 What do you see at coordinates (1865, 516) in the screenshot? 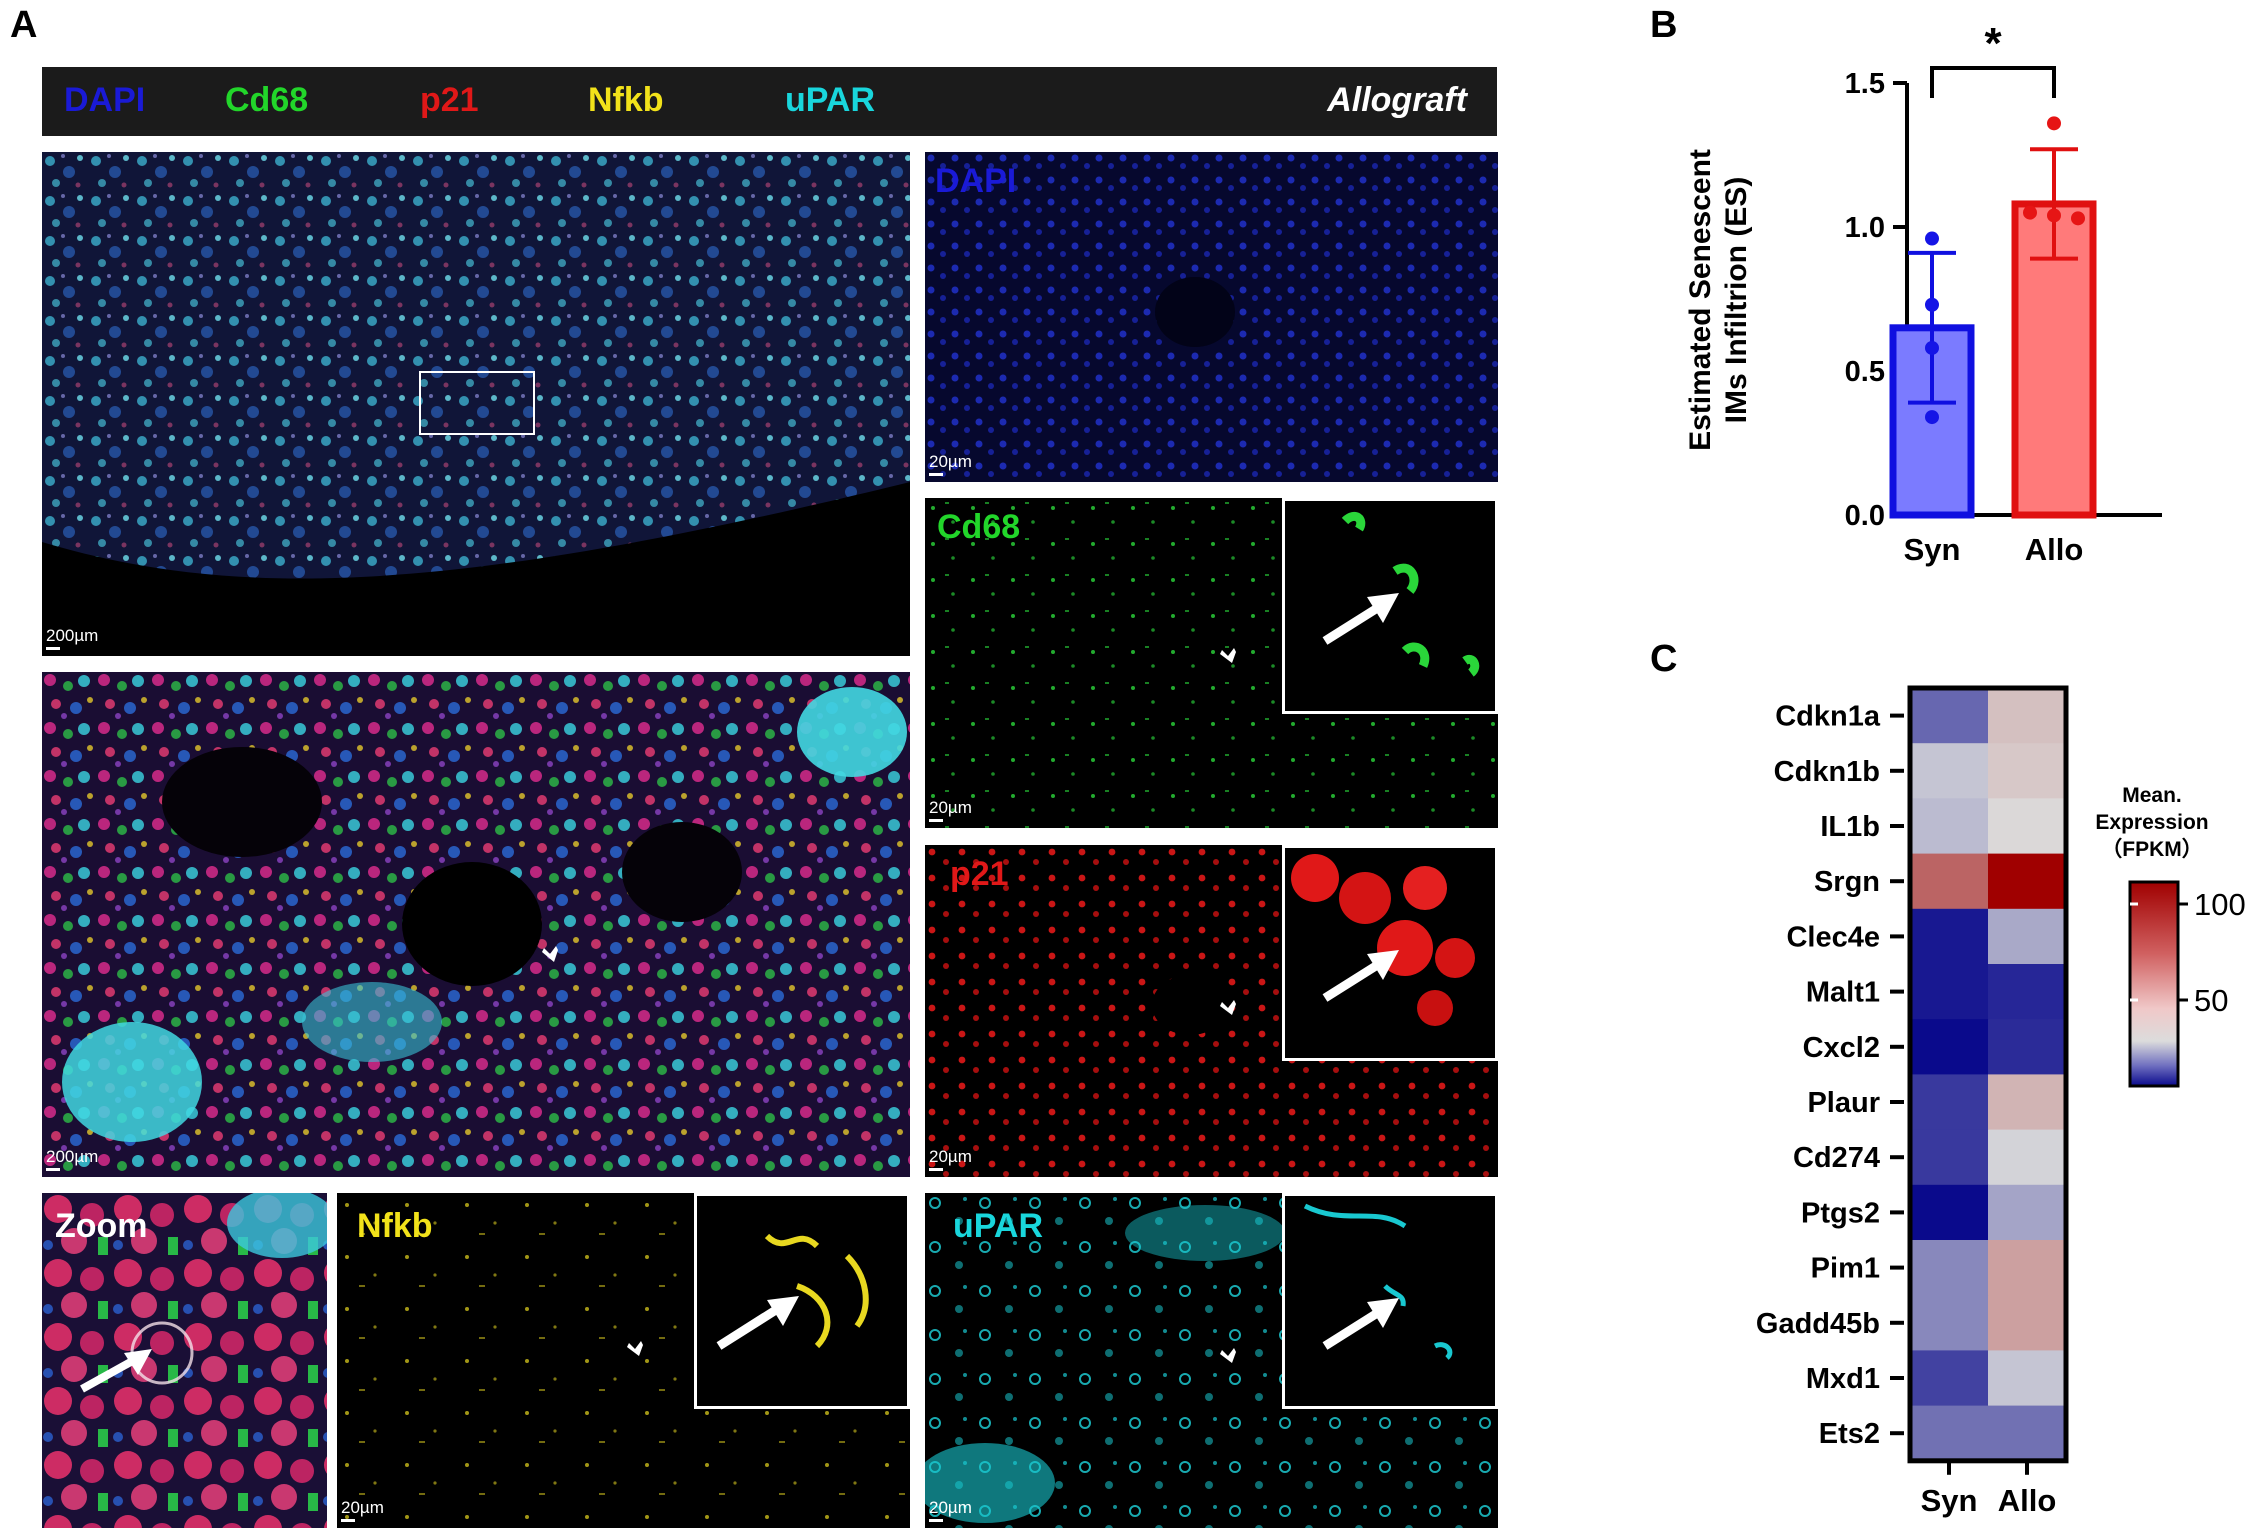
I see `y-tick-label: 0.0` at bounding box center [1865, 516].